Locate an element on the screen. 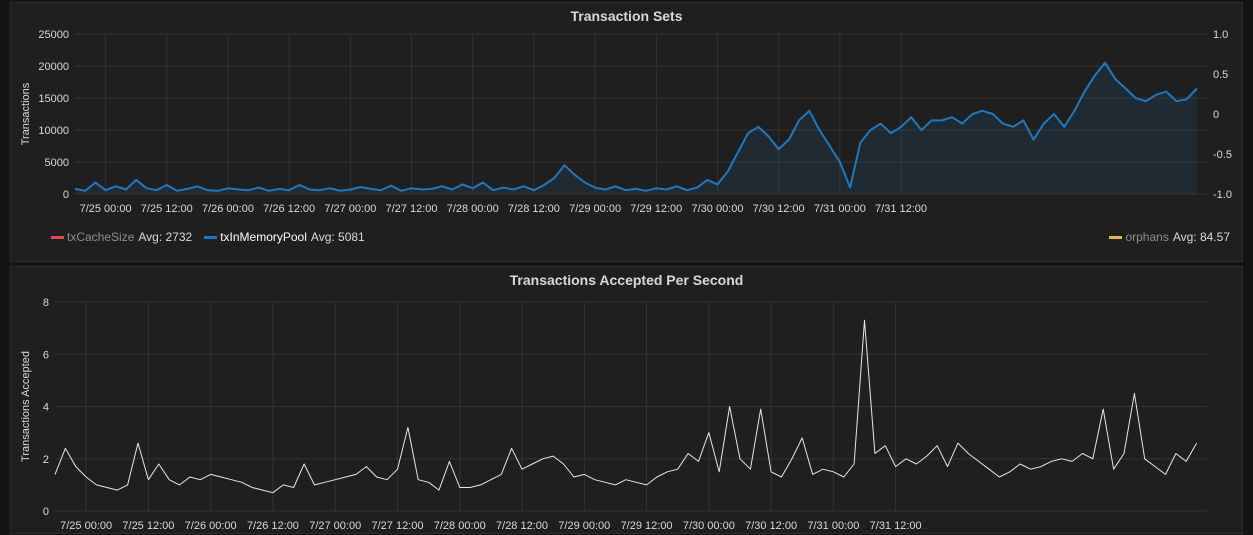  legend-right: orphans Avg: 84.57 is located at coordinates (1169, 237).